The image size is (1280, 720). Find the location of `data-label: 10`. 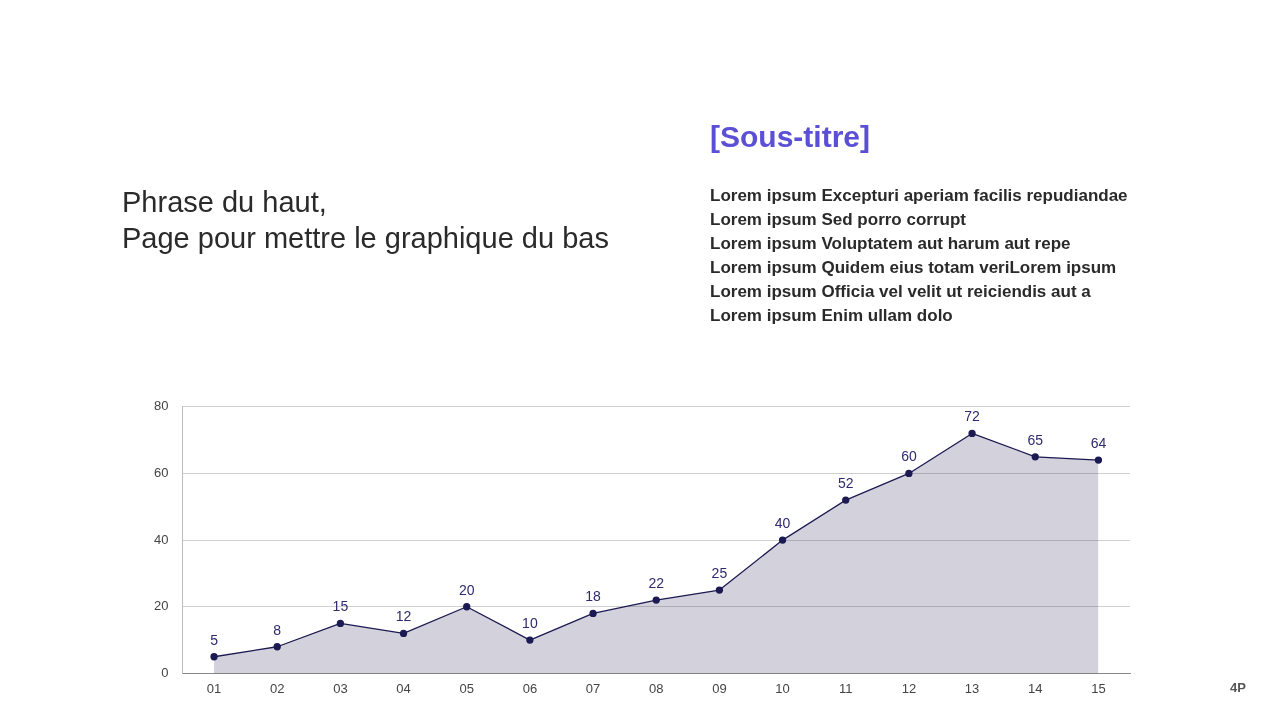

data-label: 10 is located at coordinates (530, 622).